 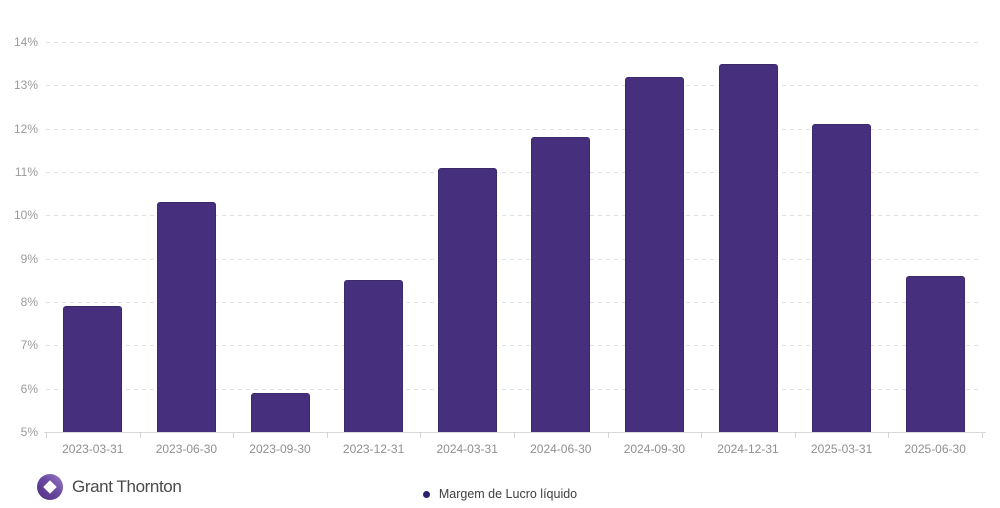 What do you see at coordinates (25, 85) in the screenshot?
I see `y-axis-label: 13%` at bounding box center [25, 85].